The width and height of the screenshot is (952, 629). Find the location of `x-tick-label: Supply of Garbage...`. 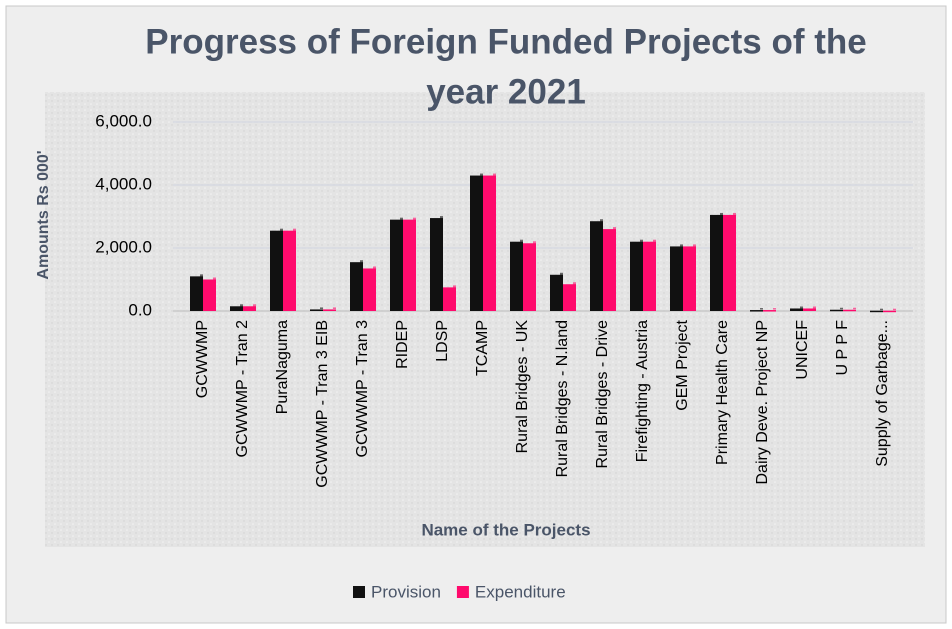

x-tick-label: Supply of Garbage... is located at coordinates (882, 393).